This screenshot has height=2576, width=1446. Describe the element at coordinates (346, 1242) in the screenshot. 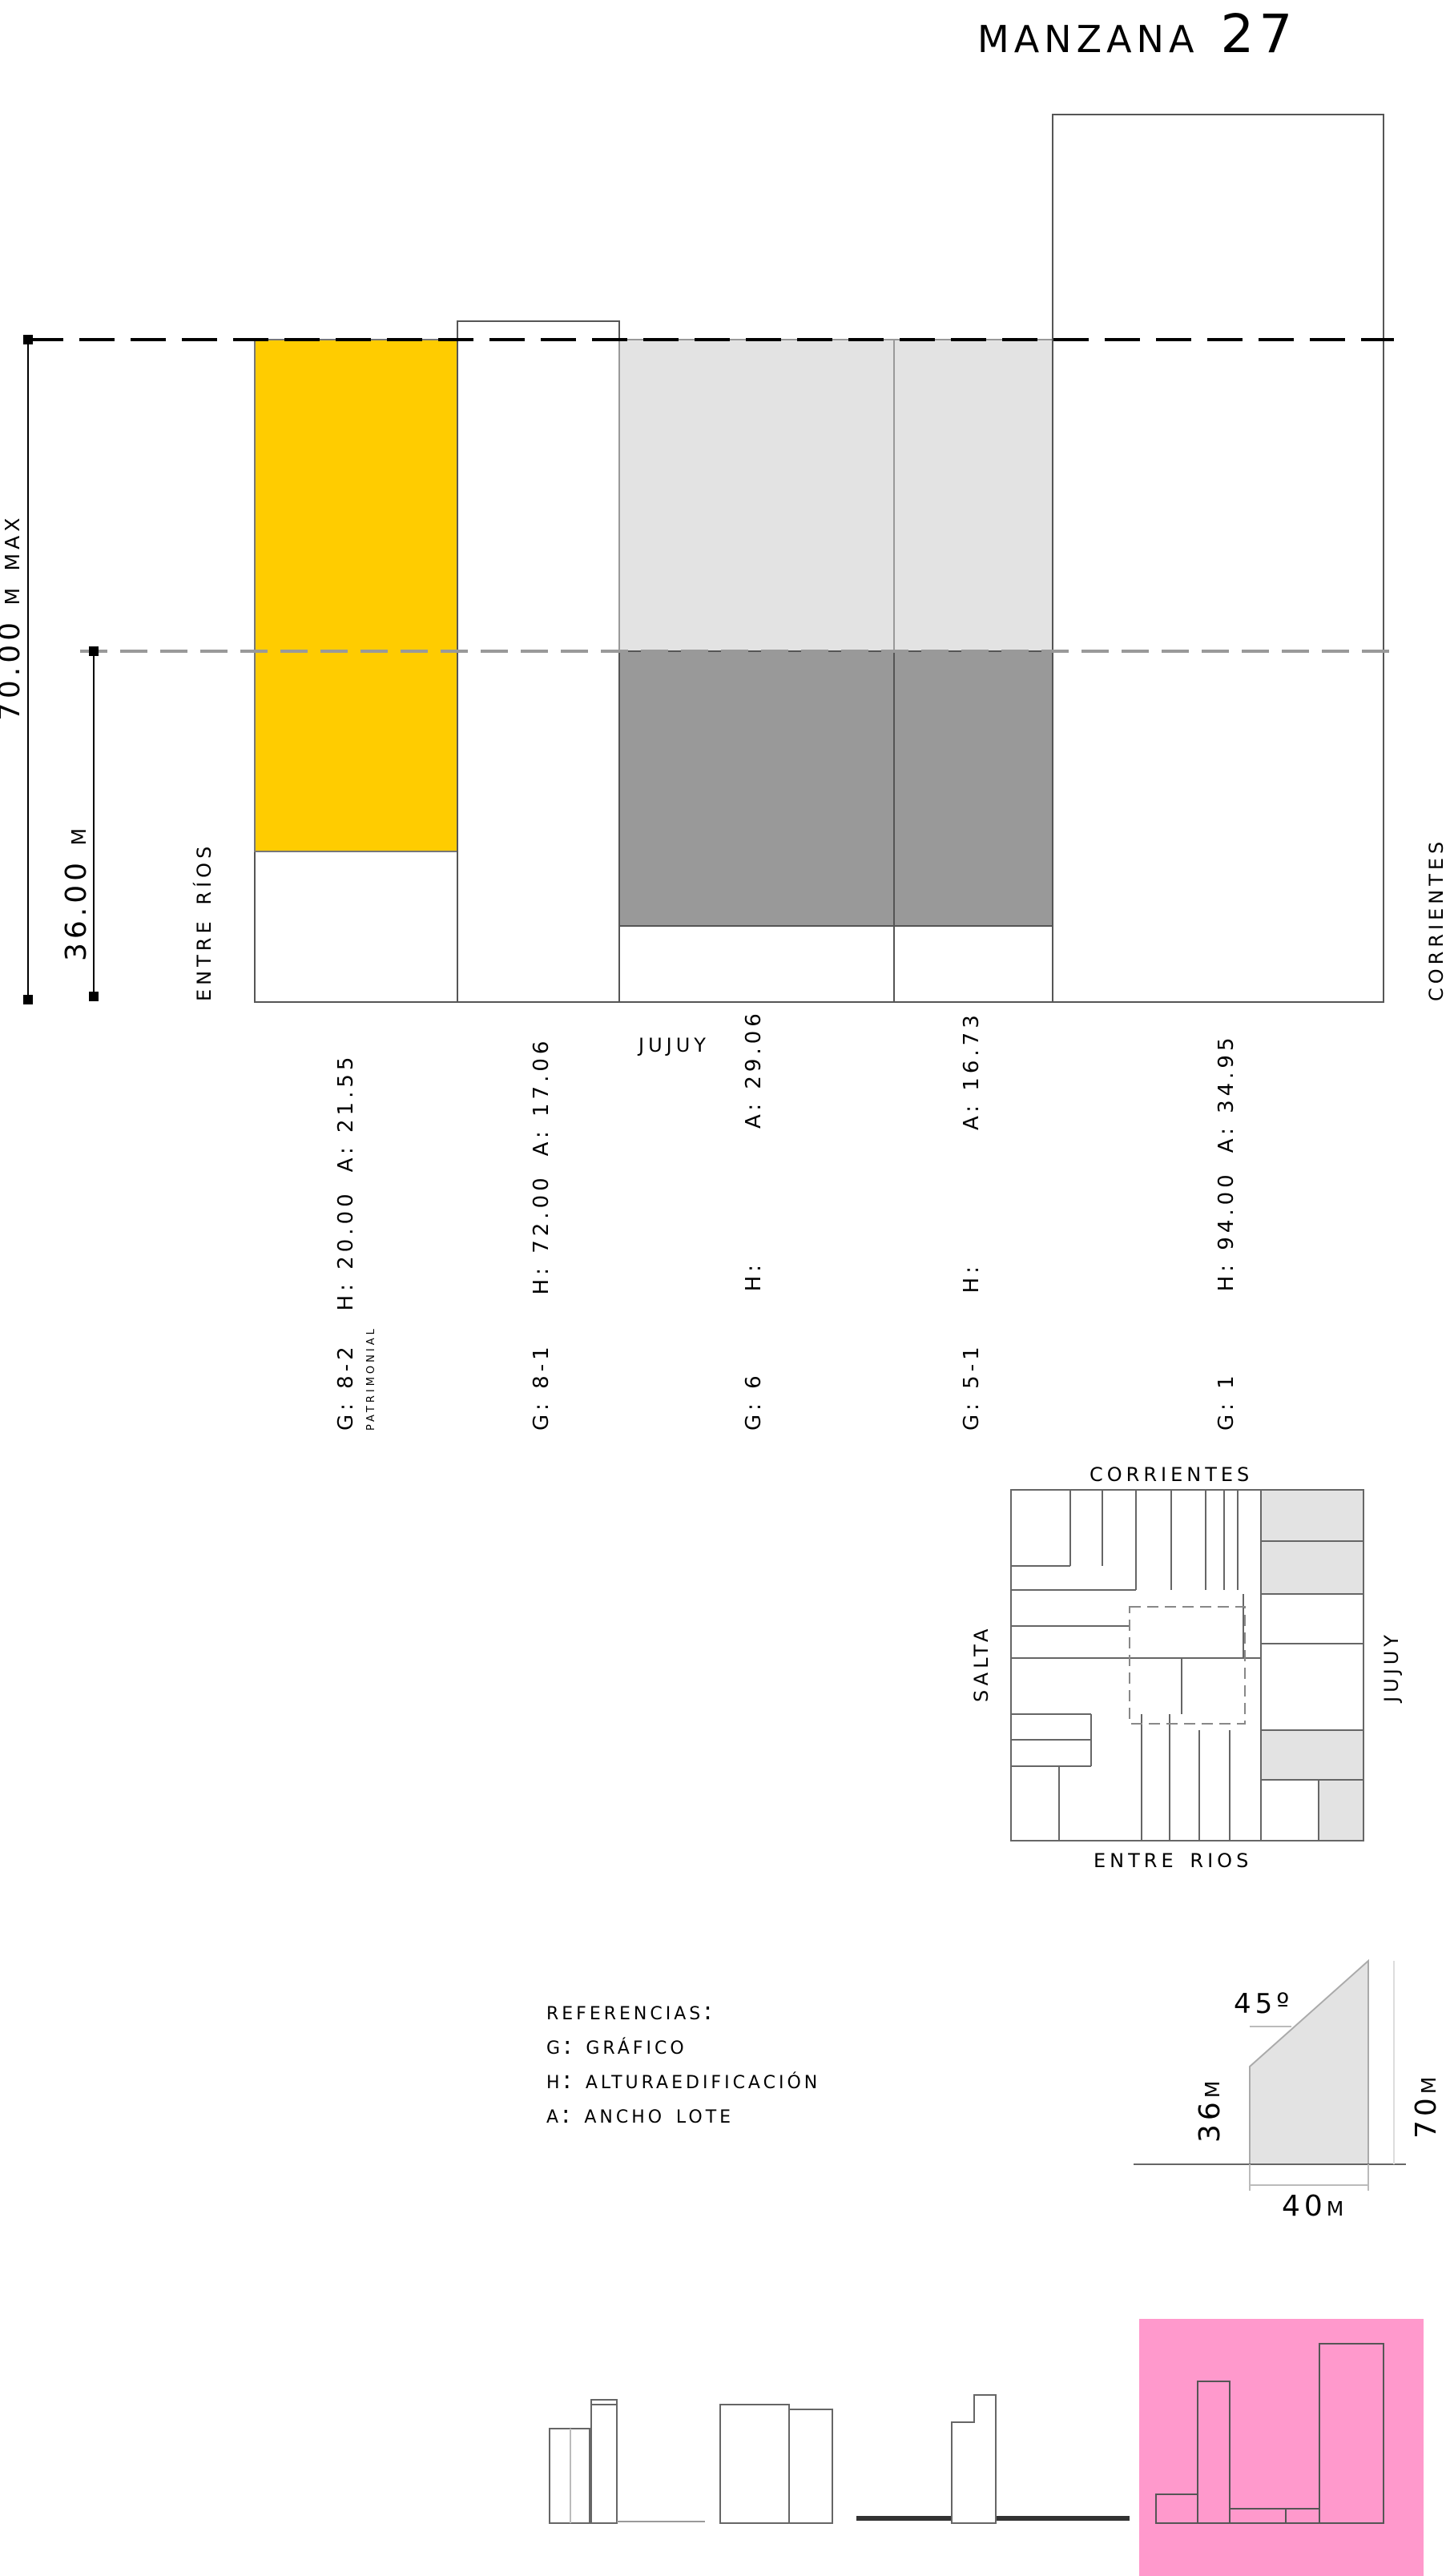

I see `lot-label-8-2: G: 8-2H: 20.00A: 21.55` at that location.